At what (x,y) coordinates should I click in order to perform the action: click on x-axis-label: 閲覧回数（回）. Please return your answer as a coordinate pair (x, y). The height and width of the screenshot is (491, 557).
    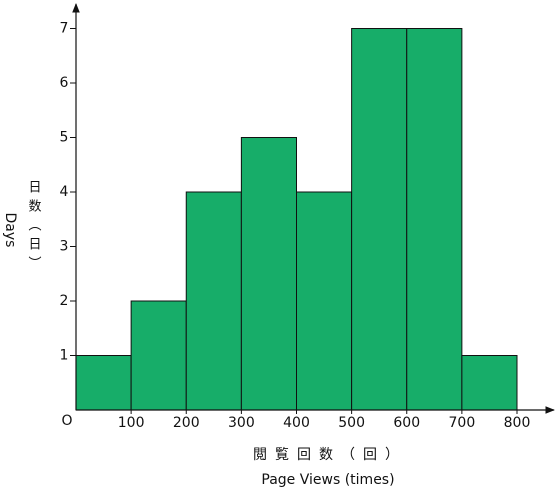
    Looking at the image, I should click on (330, 454).